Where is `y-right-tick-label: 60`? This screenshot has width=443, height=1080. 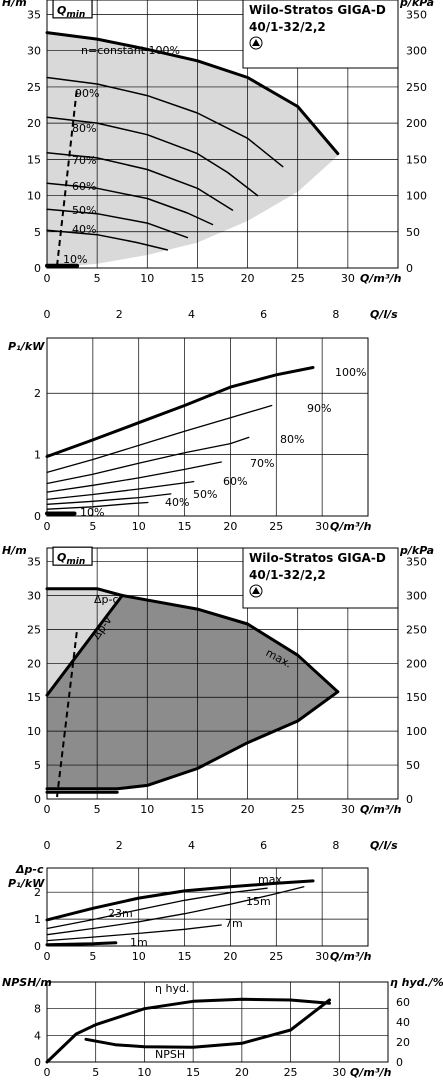
y-right-tick-label: 60 is located at coordinates (403, 1002).